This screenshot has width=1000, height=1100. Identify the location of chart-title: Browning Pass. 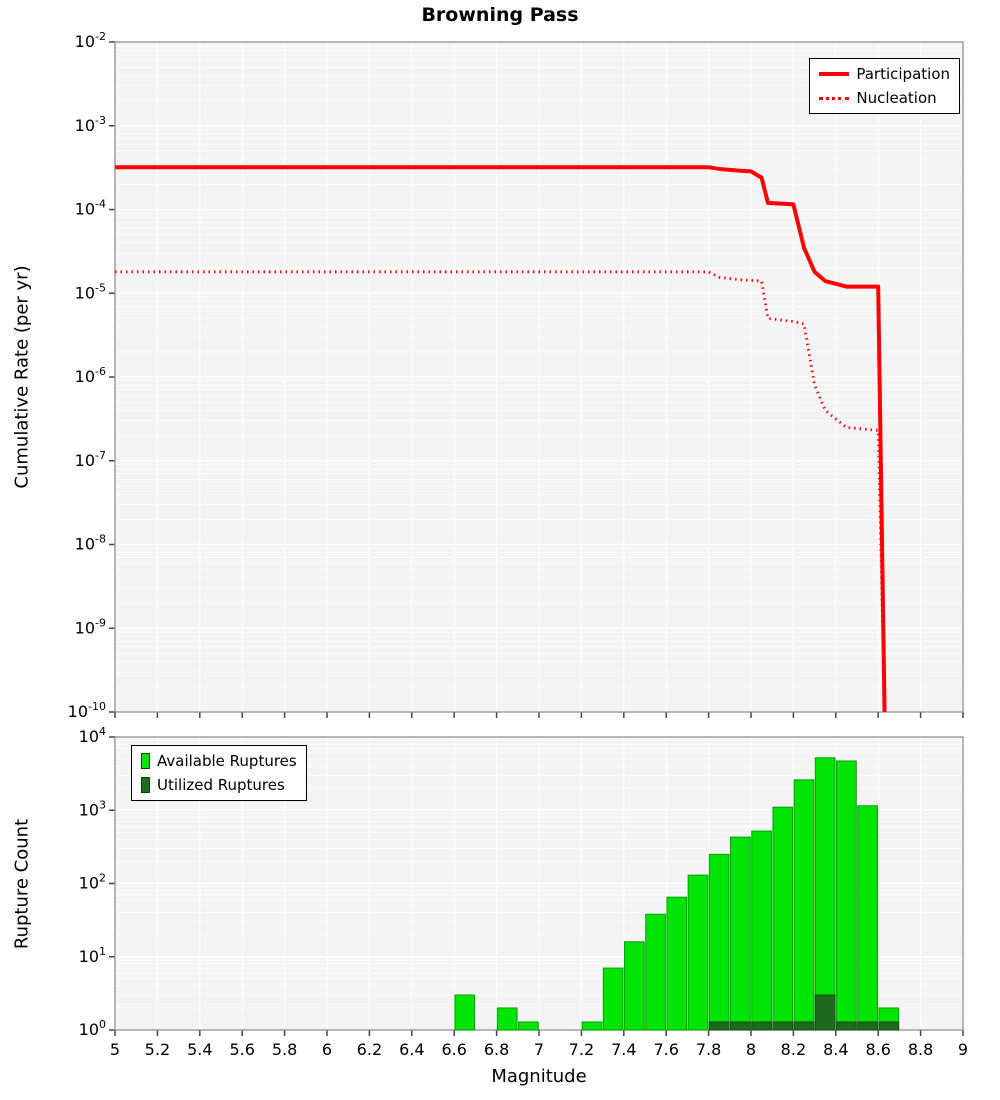
(500, 15).